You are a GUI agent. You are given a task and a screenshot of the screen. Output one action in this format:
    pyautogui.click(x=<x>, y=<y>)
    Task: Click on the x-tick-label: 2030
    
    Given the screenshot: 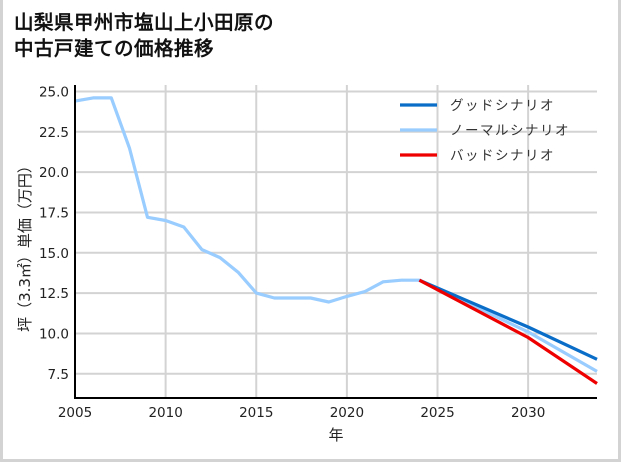 What is the action you would take?
    pyautogui.click(x=528, y=413)
    